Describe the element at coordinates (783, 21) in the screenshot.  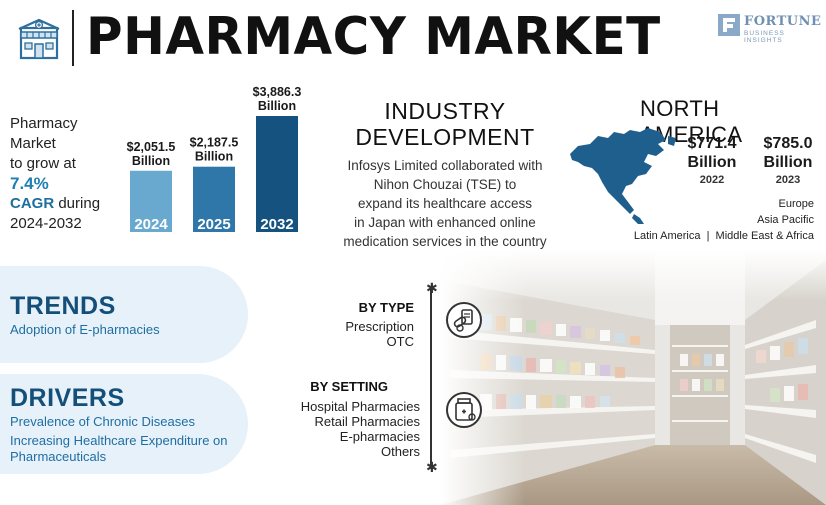
I see `brand-name: FORTUNE` at that location.